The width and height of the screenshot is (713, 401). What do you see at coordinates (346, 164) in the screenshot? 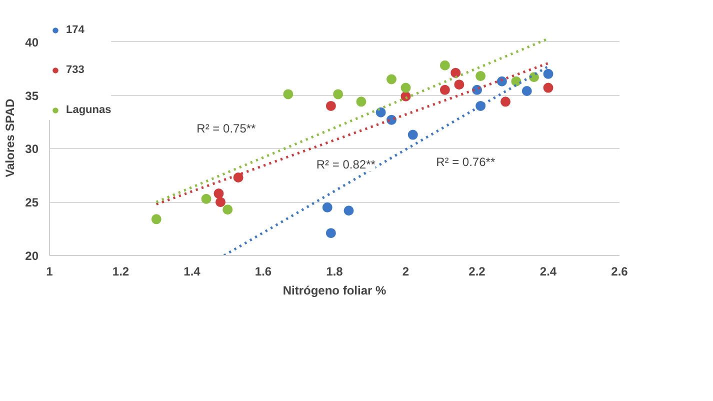
I see `annotation: R² = 0.82**` at bounding box center [346, 164].